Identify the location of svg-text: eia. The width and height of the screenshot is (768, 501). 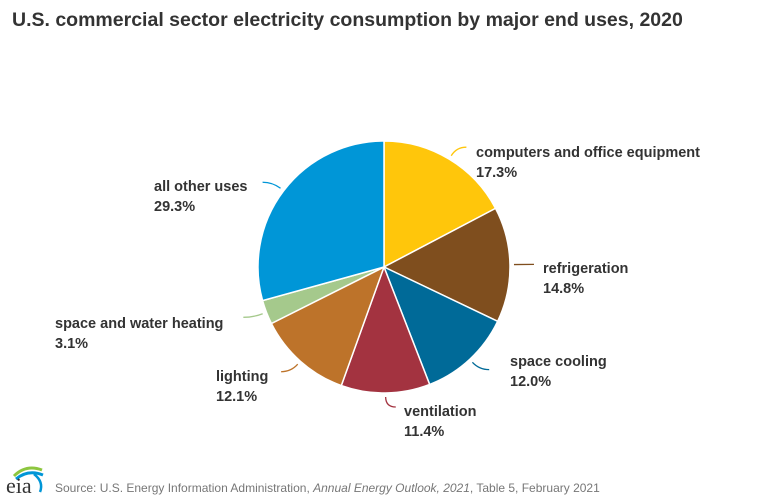
(19, 484).